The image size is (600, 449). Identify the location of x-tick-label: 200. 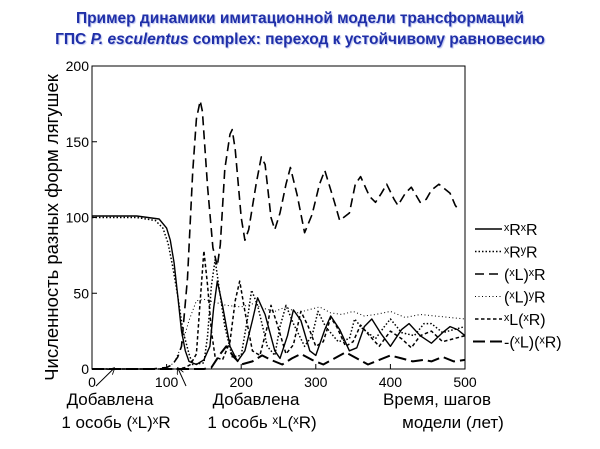
(242, 382).